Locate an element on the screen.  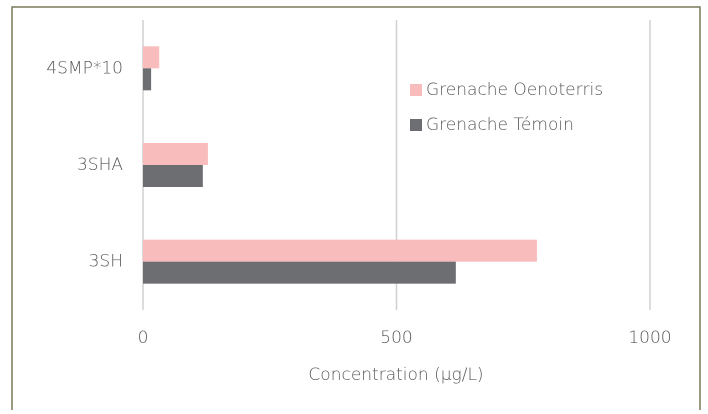
x-tick-label: 1000 is located at coordinates (649, 338).